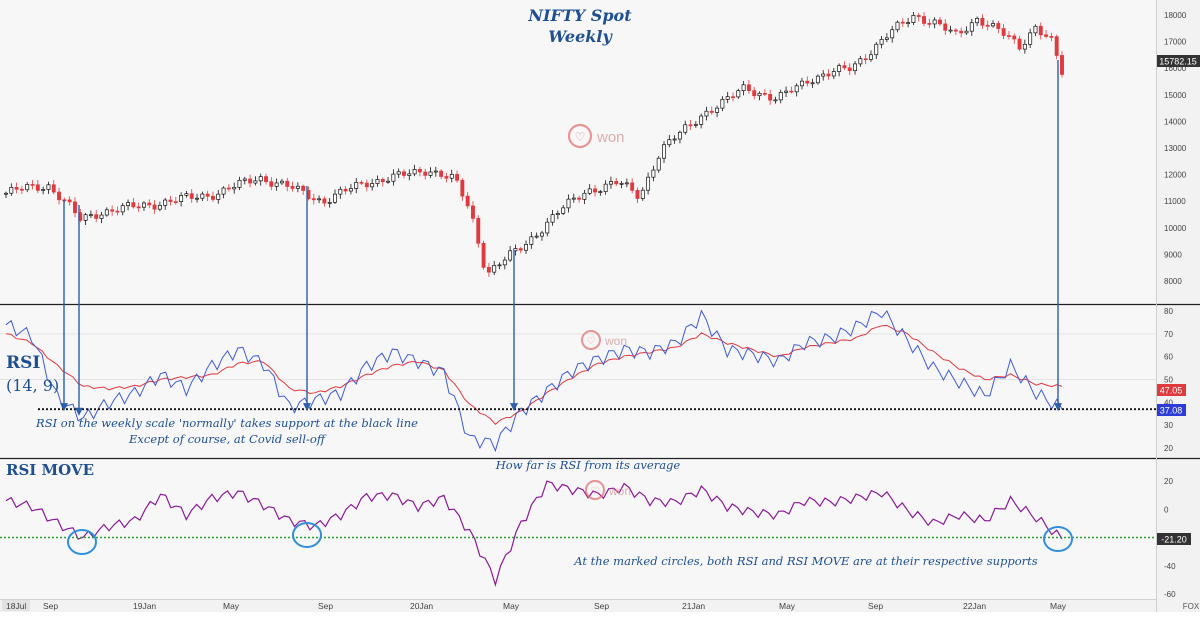 This screenshot has width=1200, height=617. What do you see at coordinates (1168, 311) in the screenshot?
I see `rsi-tick-label: 80` at bounding box center [1168, 311].